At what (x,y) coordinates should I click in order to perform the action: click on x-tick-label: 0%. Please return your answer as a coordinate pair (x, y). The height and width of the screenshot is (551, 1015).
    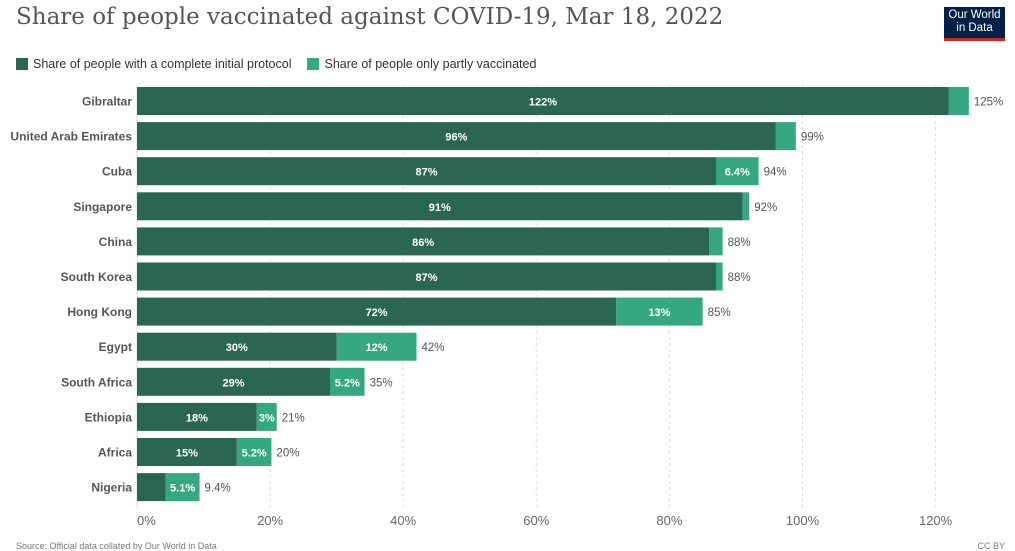
    Looking at the image, I should click on (146, 520).